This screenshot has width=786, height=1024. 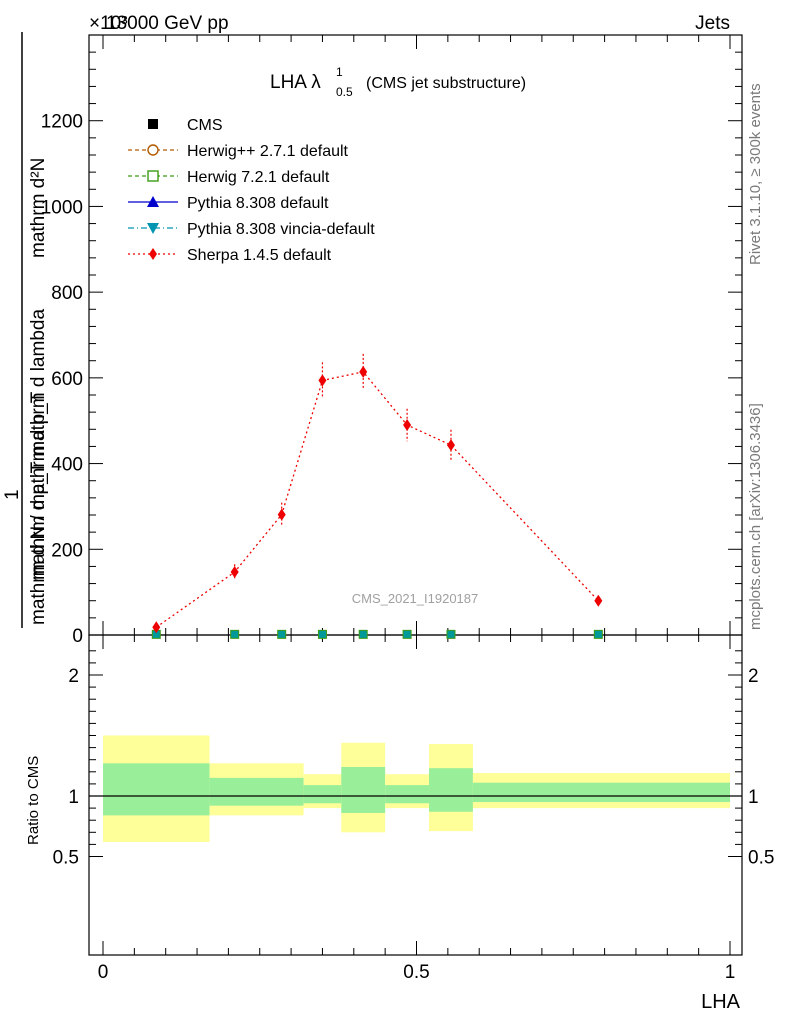 What do you see at coordinates (67, 550) in the screenshot?
I see `main-ytick-label: 200` at bounding box center [67, 550].